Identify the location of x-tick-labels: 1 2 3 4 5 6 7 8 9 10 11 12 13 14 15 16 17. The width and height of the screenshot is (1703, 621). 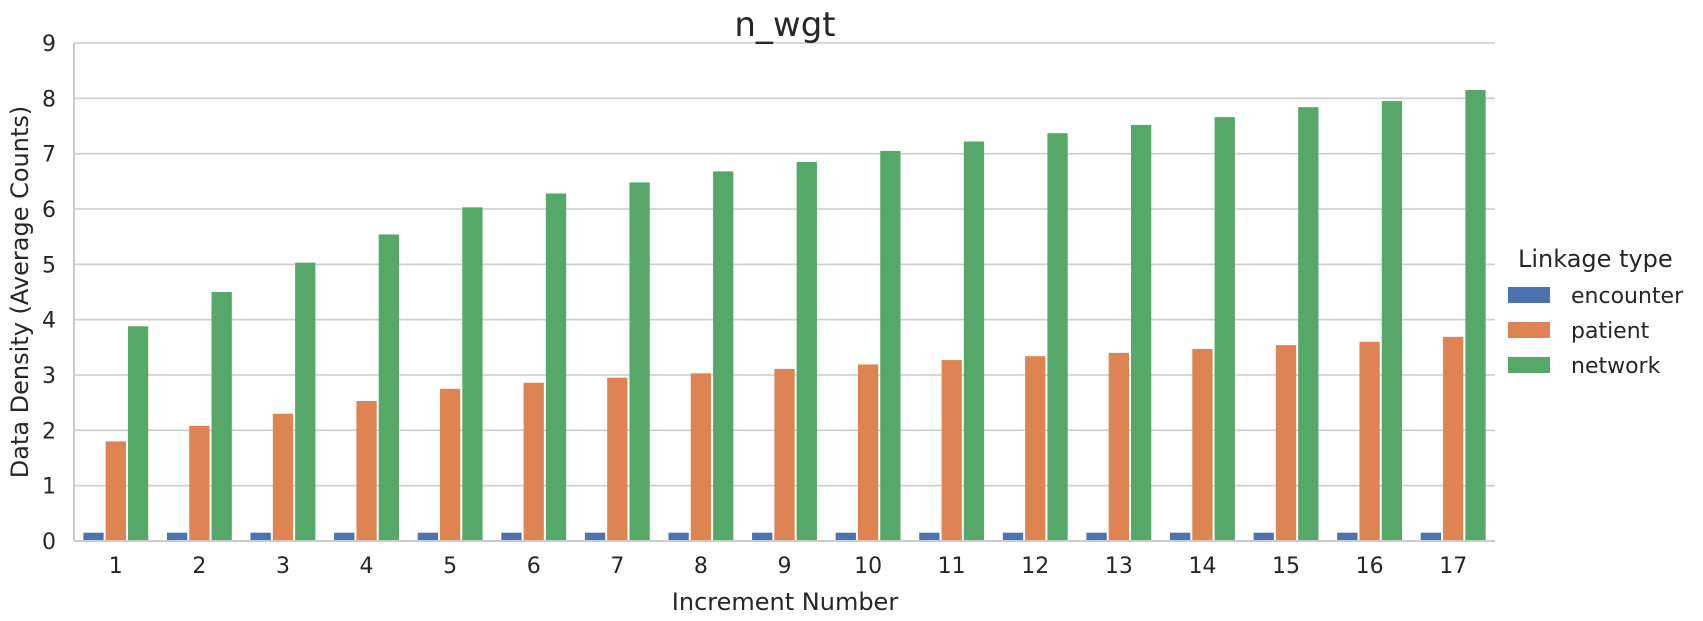
(788, 566).